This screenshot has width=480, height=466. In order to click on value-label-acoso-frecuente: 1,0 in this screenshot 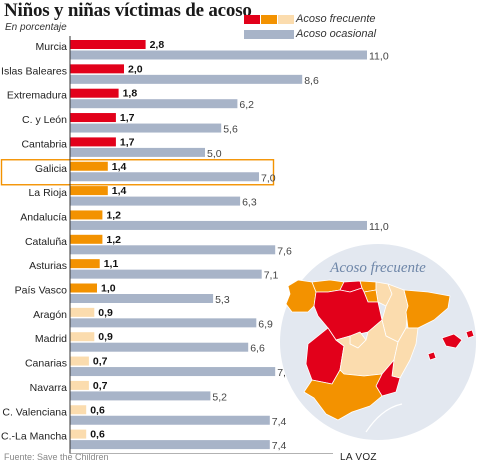, I will do `click(108, 289)`.